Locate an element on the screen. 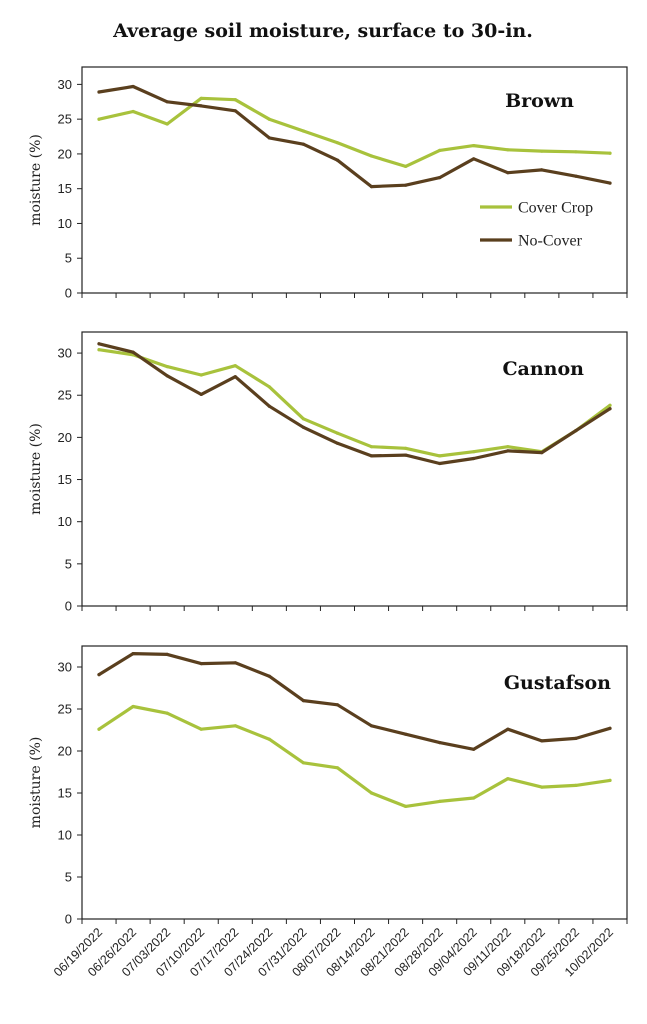 Image resolution: width=647 pixels, height=1024 pixels. panel-label-cannon: Cannon is located at coordinates (543, 369).